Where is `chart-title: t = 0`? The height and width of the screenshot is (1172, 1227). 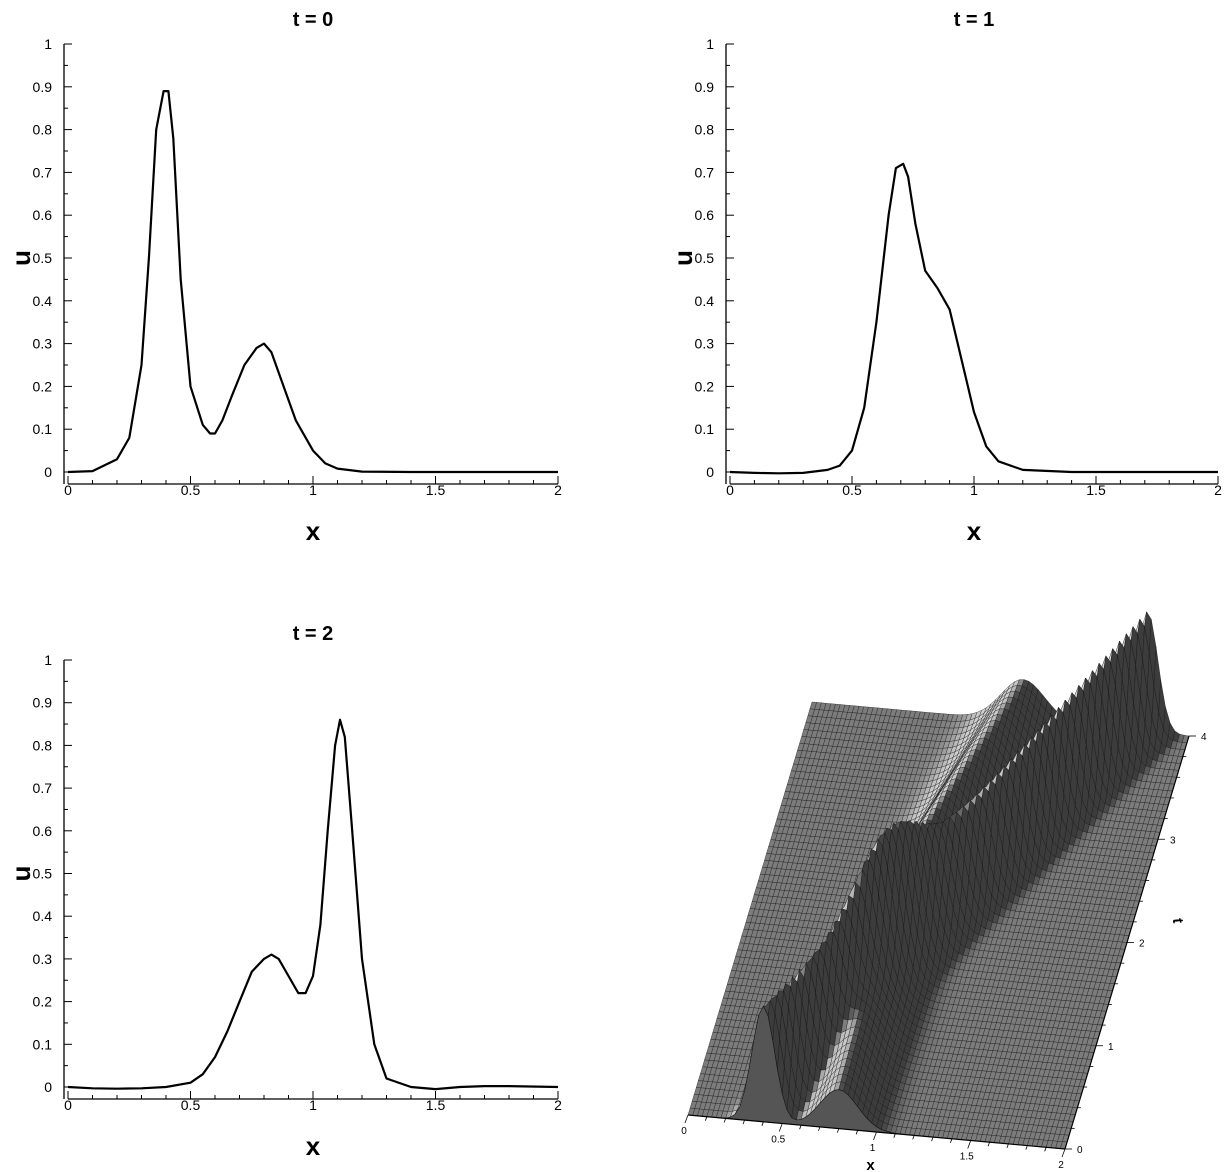 chart-title: t = 0 is located at coordinates (313, 20).